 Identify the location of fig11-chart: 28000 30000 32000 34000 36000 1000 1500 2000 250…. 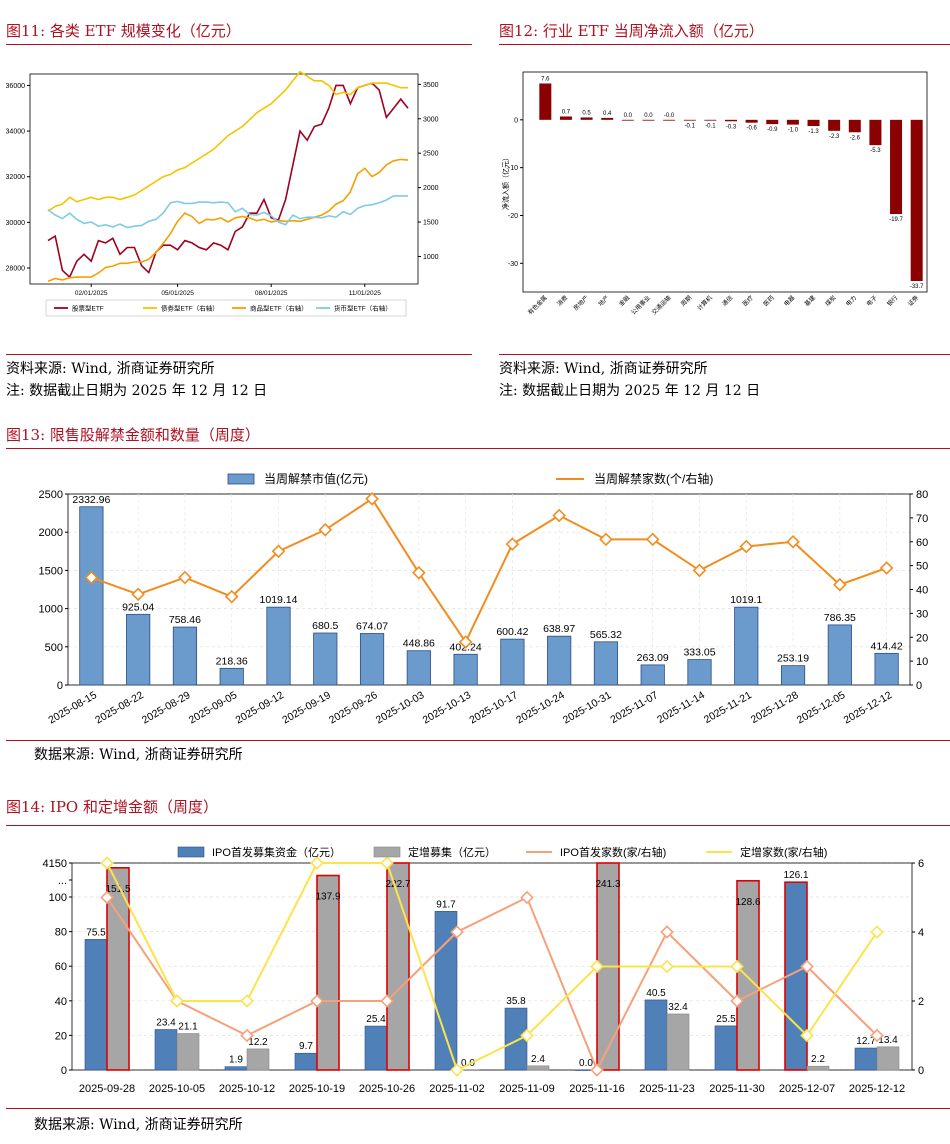
(222, 193).